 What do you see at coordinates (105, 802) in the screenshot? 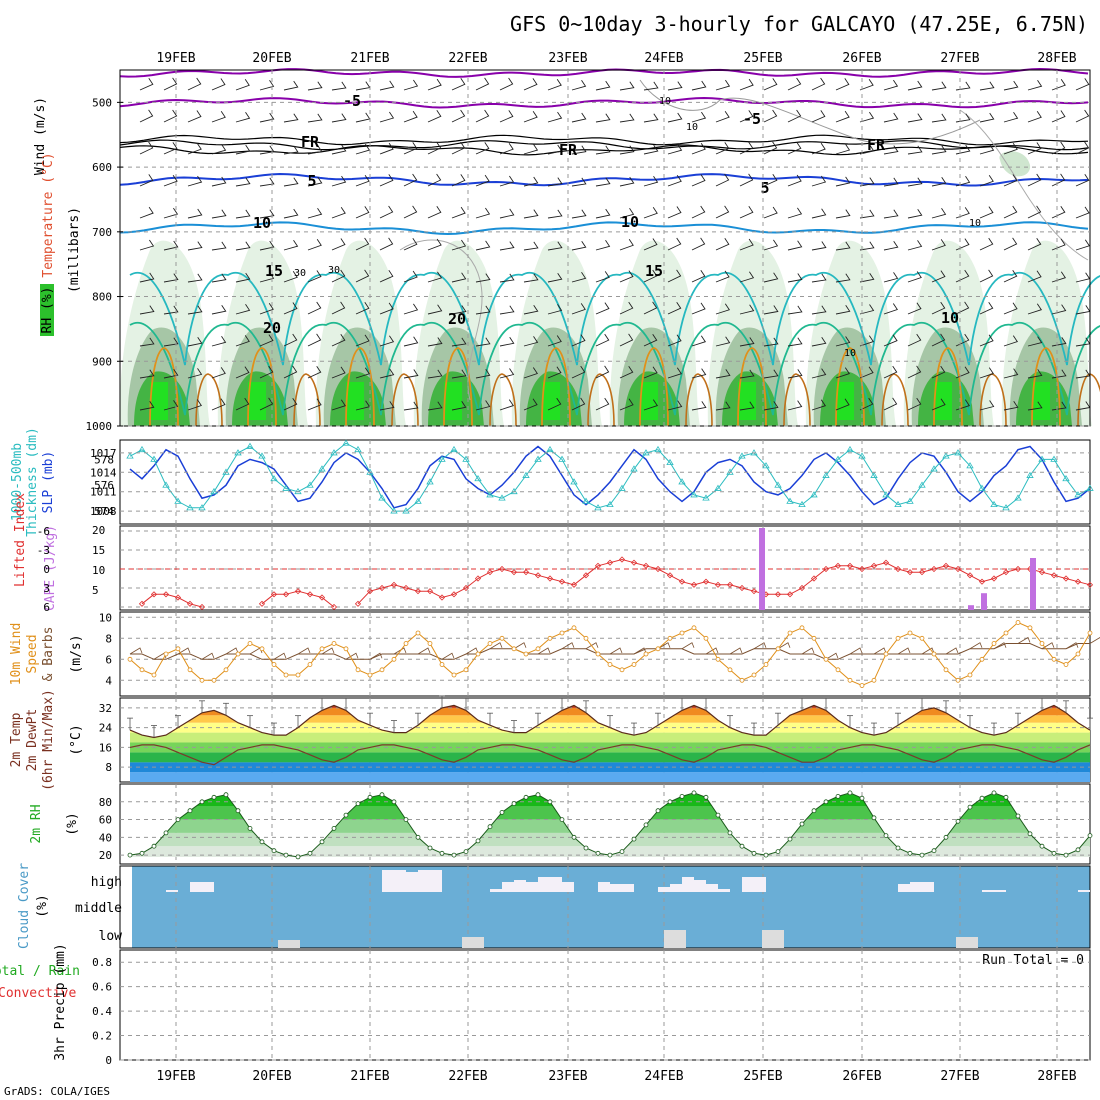
I see `rh2m-tick-label: 80` at bounding box center [105, 802].